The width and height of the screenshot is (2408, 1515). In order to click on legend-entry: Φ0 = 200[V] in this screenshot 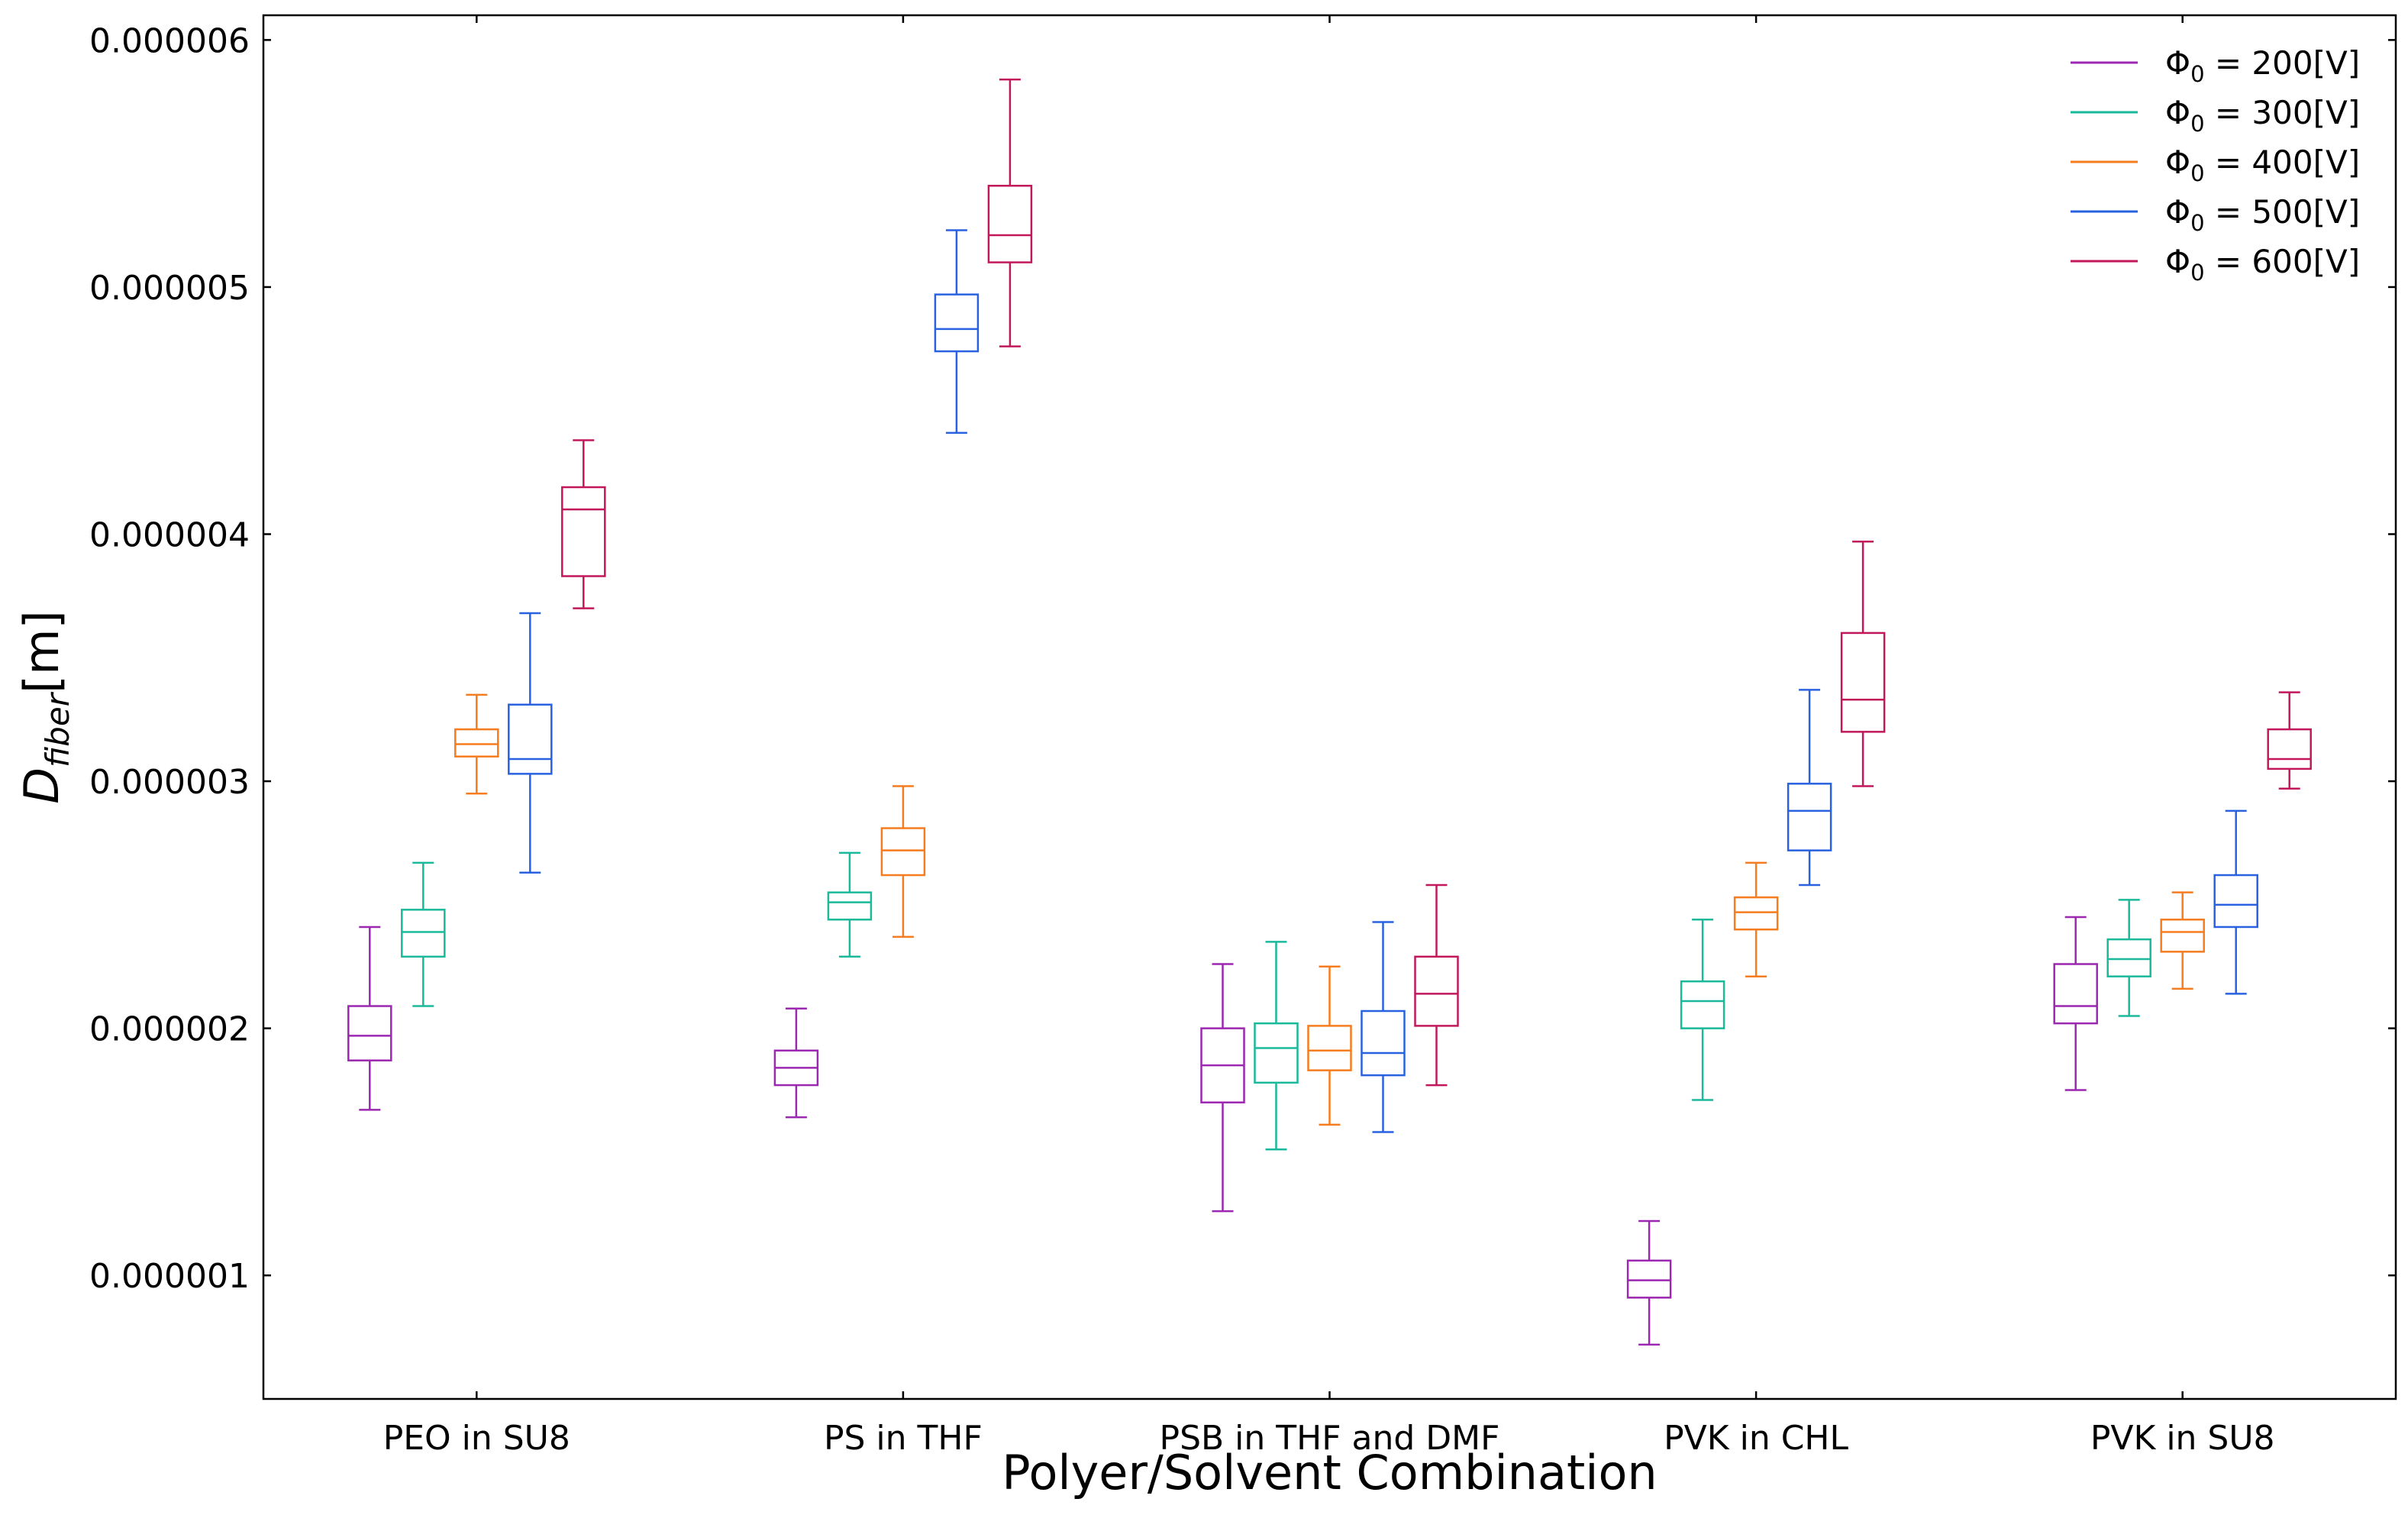, I will do `click(2215, 65)`.